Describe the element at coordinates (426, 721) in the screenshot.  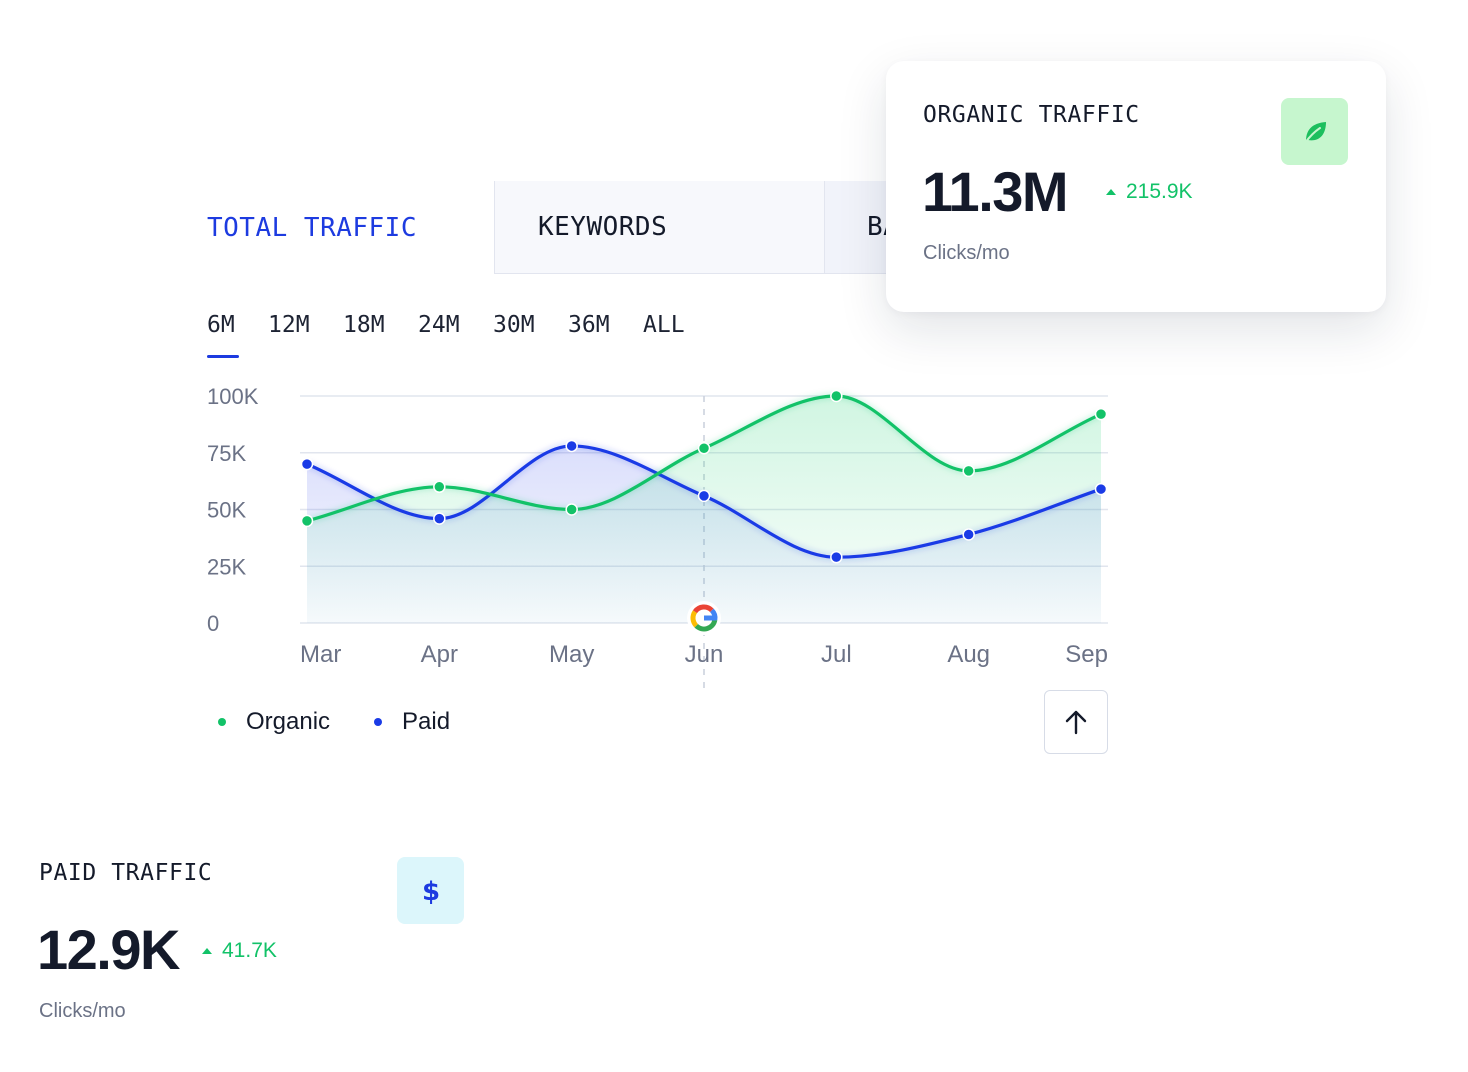
I see `legend-label-paid: Paid` at that location.